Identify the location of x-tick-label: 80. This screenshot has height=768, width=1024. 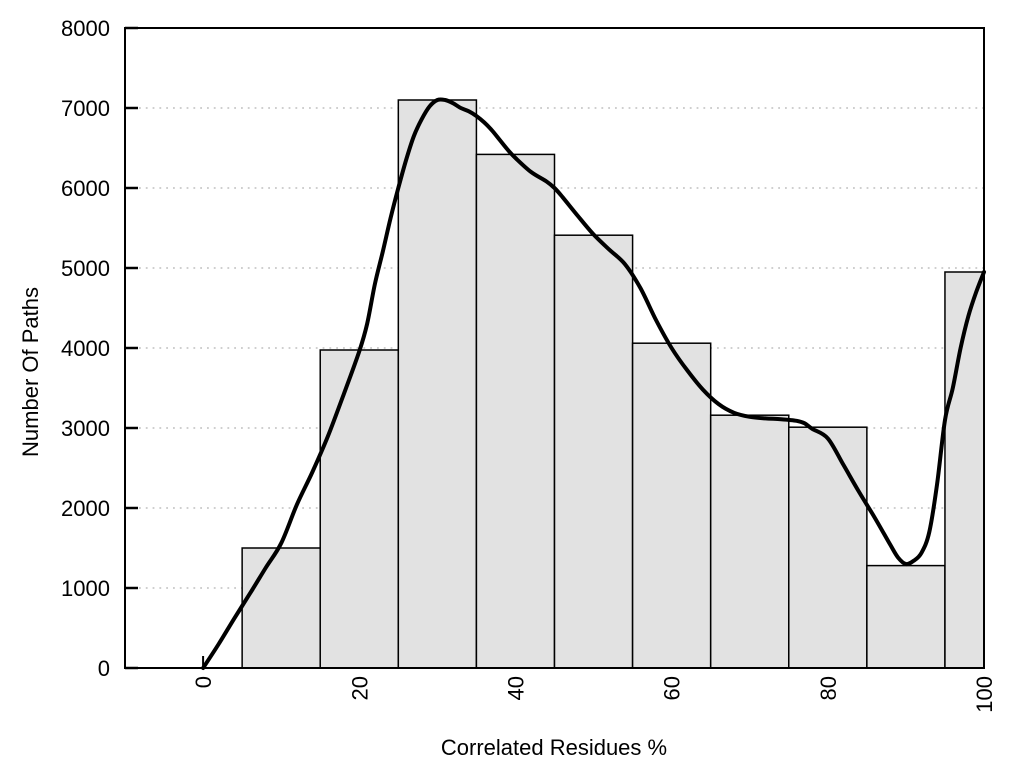
(828, 688).